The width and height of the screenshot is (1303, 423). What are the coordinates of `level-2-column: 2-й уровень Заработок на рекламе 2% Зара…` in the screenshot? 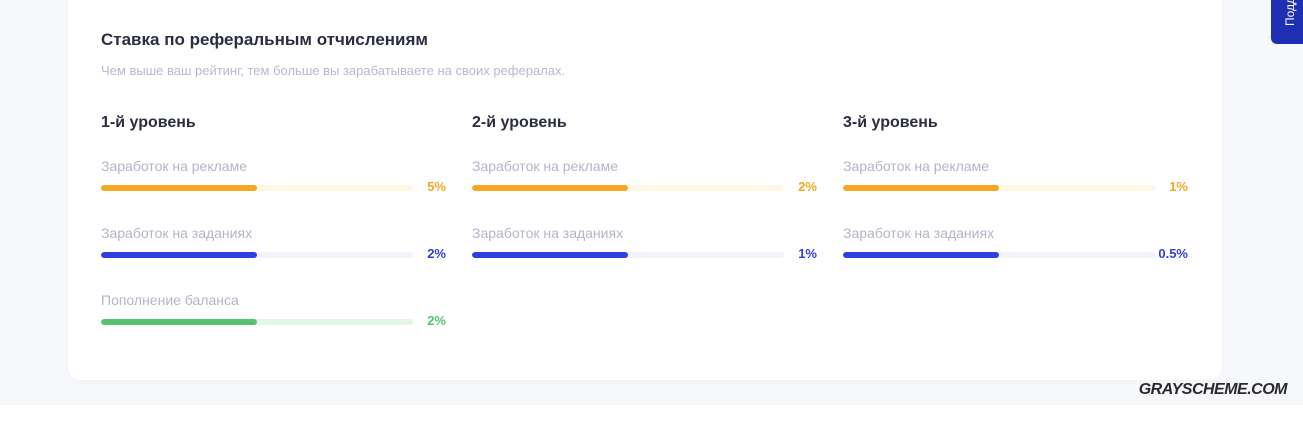 It's located at (644, 187).